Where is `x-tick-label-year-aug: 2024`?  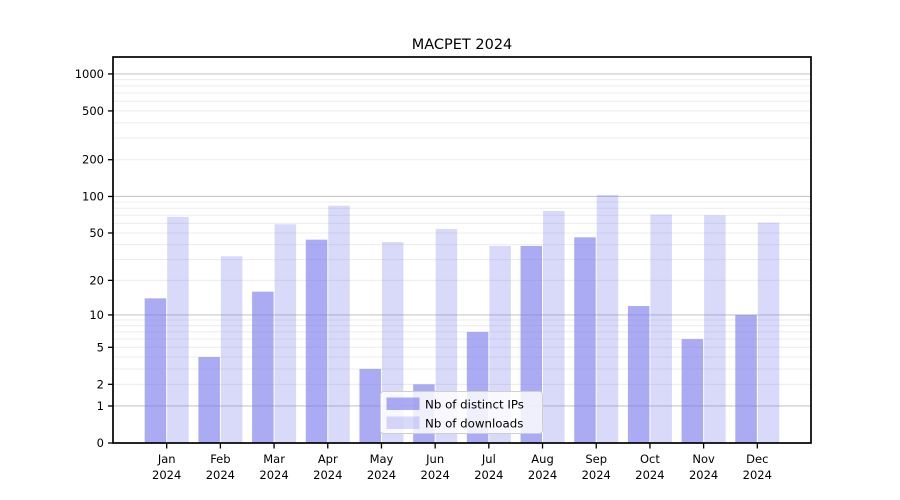 x-tick-label-year-aug: 2024 is located at coordinates (542, 475).